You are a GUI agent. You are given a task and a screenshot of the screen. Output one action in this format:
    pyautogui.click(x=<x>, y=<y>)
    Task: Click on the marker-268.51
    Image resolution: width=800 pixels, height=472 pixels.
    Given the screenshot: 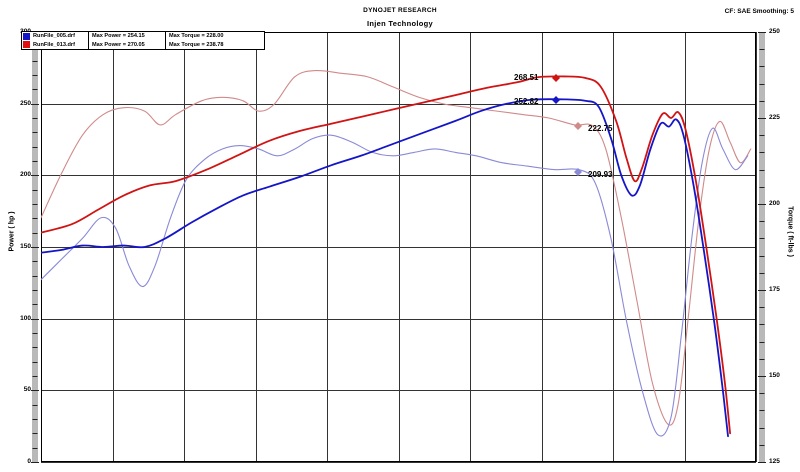 What is the action you would take?
    pyautogui.click(x=556, y=78)
    